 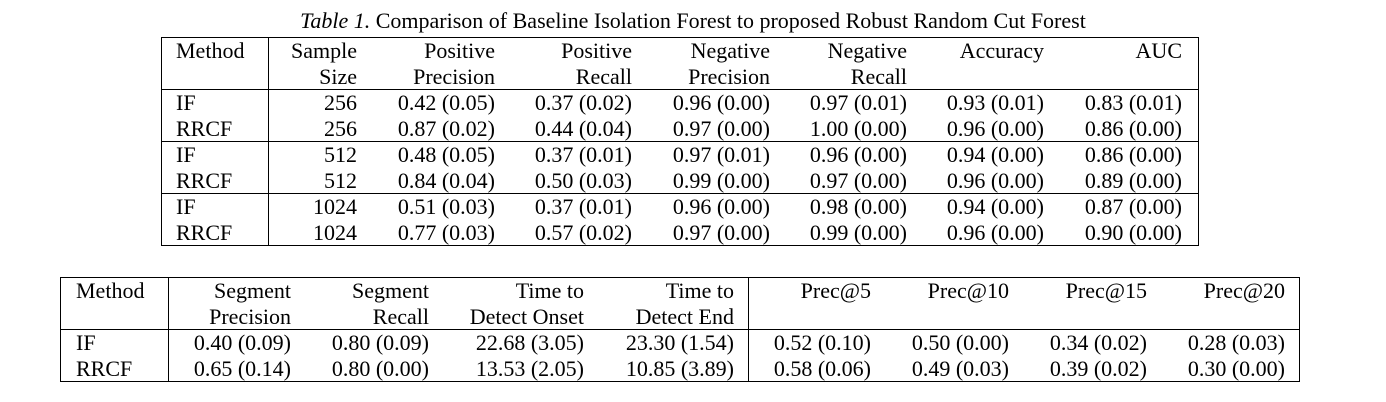 What do you see at coordinates (838, 102) in the screenshot?
I see `cell-negative-recall: 0.97 (0.01)` at bounding box center [838, 102].